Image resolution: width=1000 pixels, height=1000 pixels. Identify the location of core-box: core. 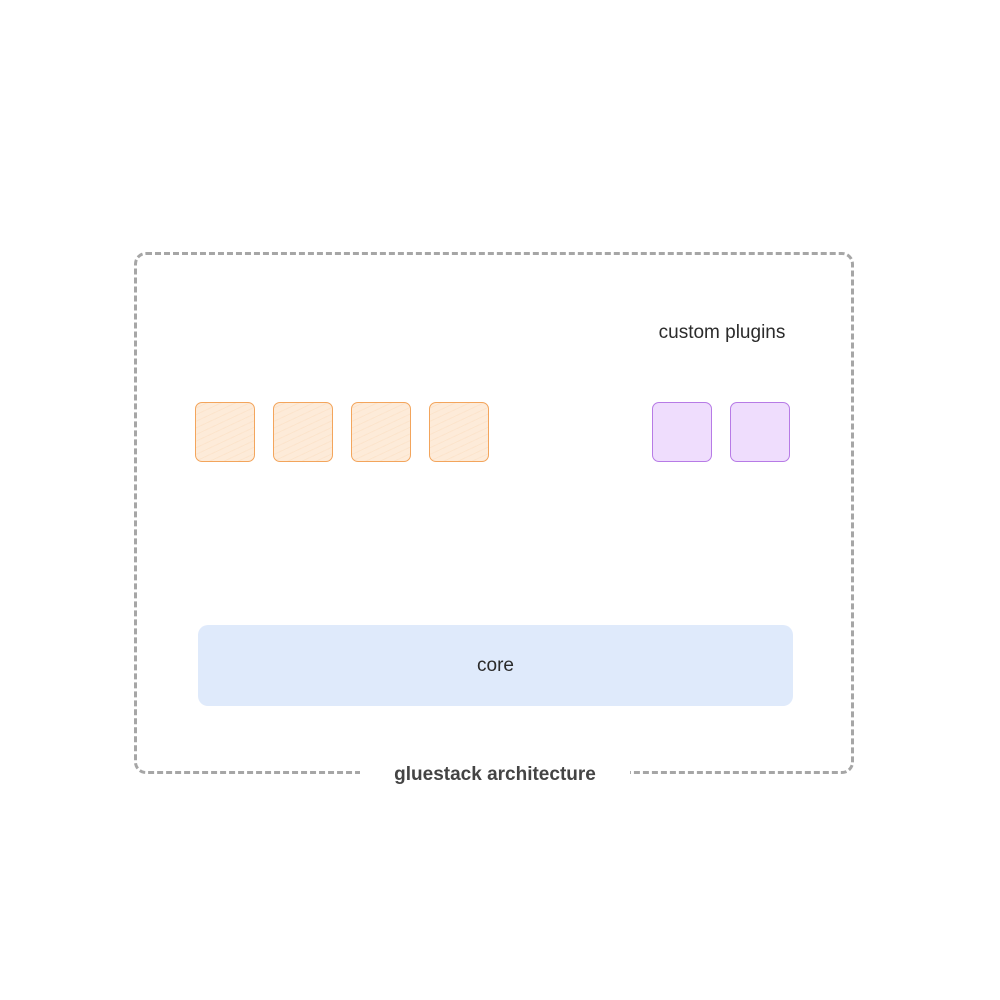
(495, 665).